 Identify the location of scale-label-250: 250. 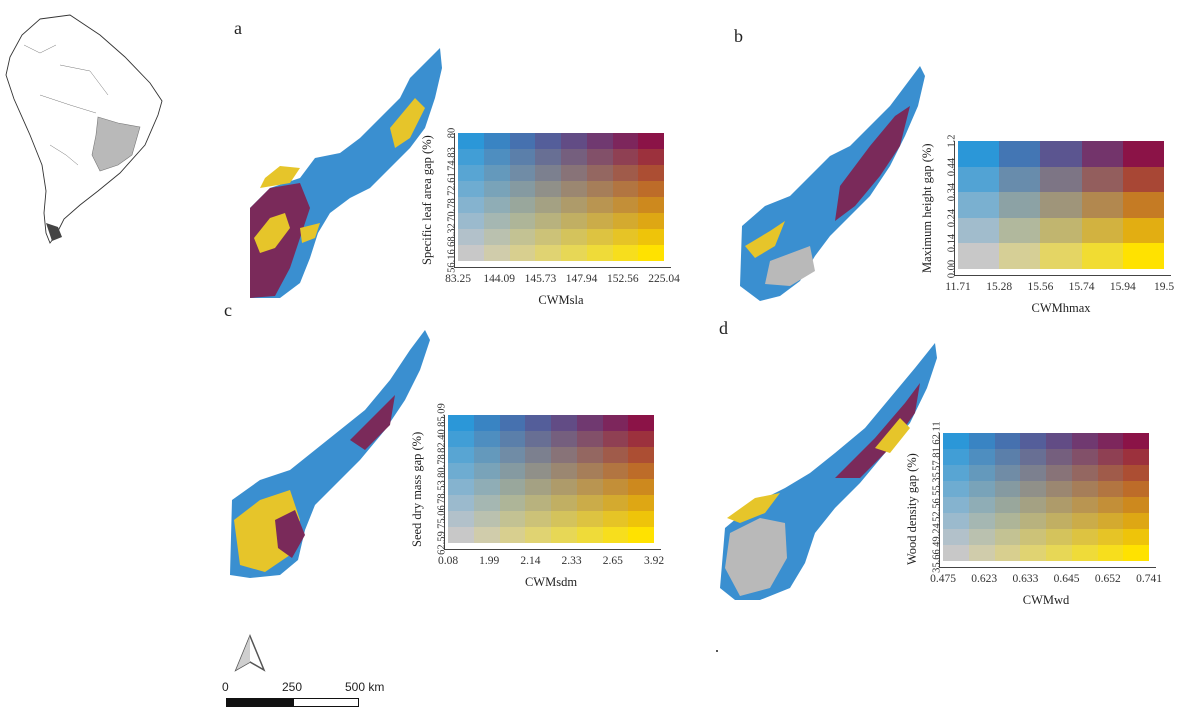
(292, 687).